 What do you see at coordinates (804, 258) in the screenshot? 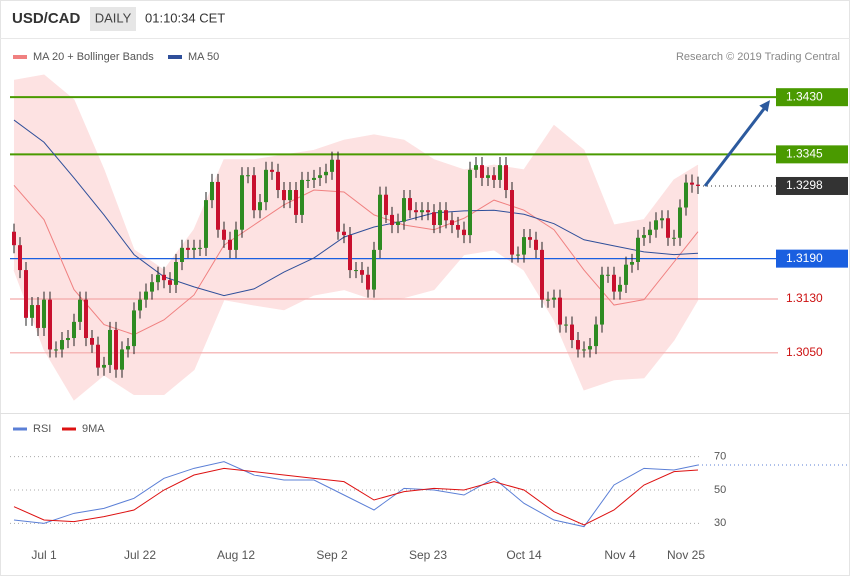
I see `level-label: 1.3190` at bounding box center [804, 258].